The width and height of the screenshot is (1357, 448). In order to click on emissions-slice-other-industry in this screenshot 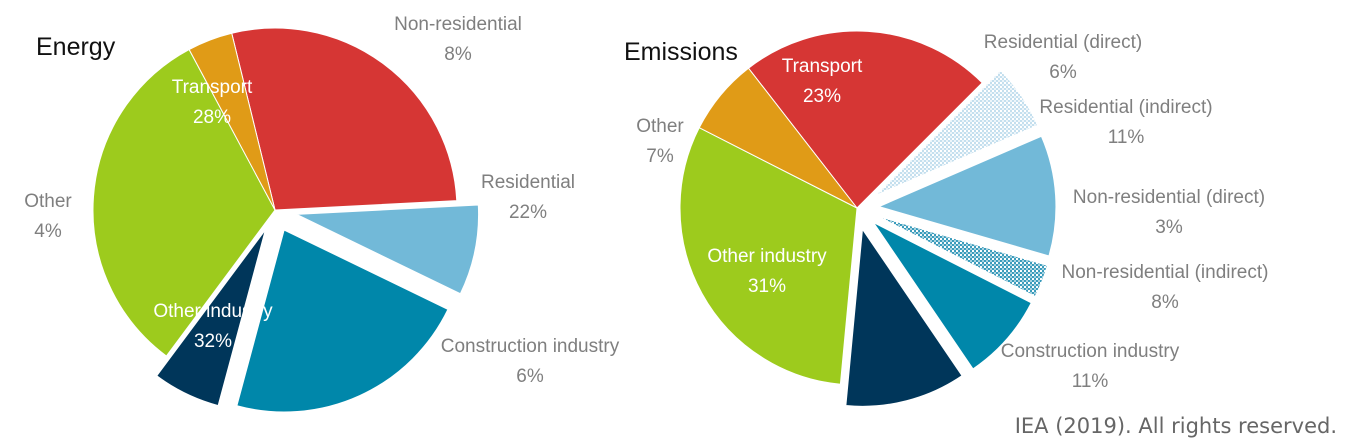, I will do `click(768, 256)`.